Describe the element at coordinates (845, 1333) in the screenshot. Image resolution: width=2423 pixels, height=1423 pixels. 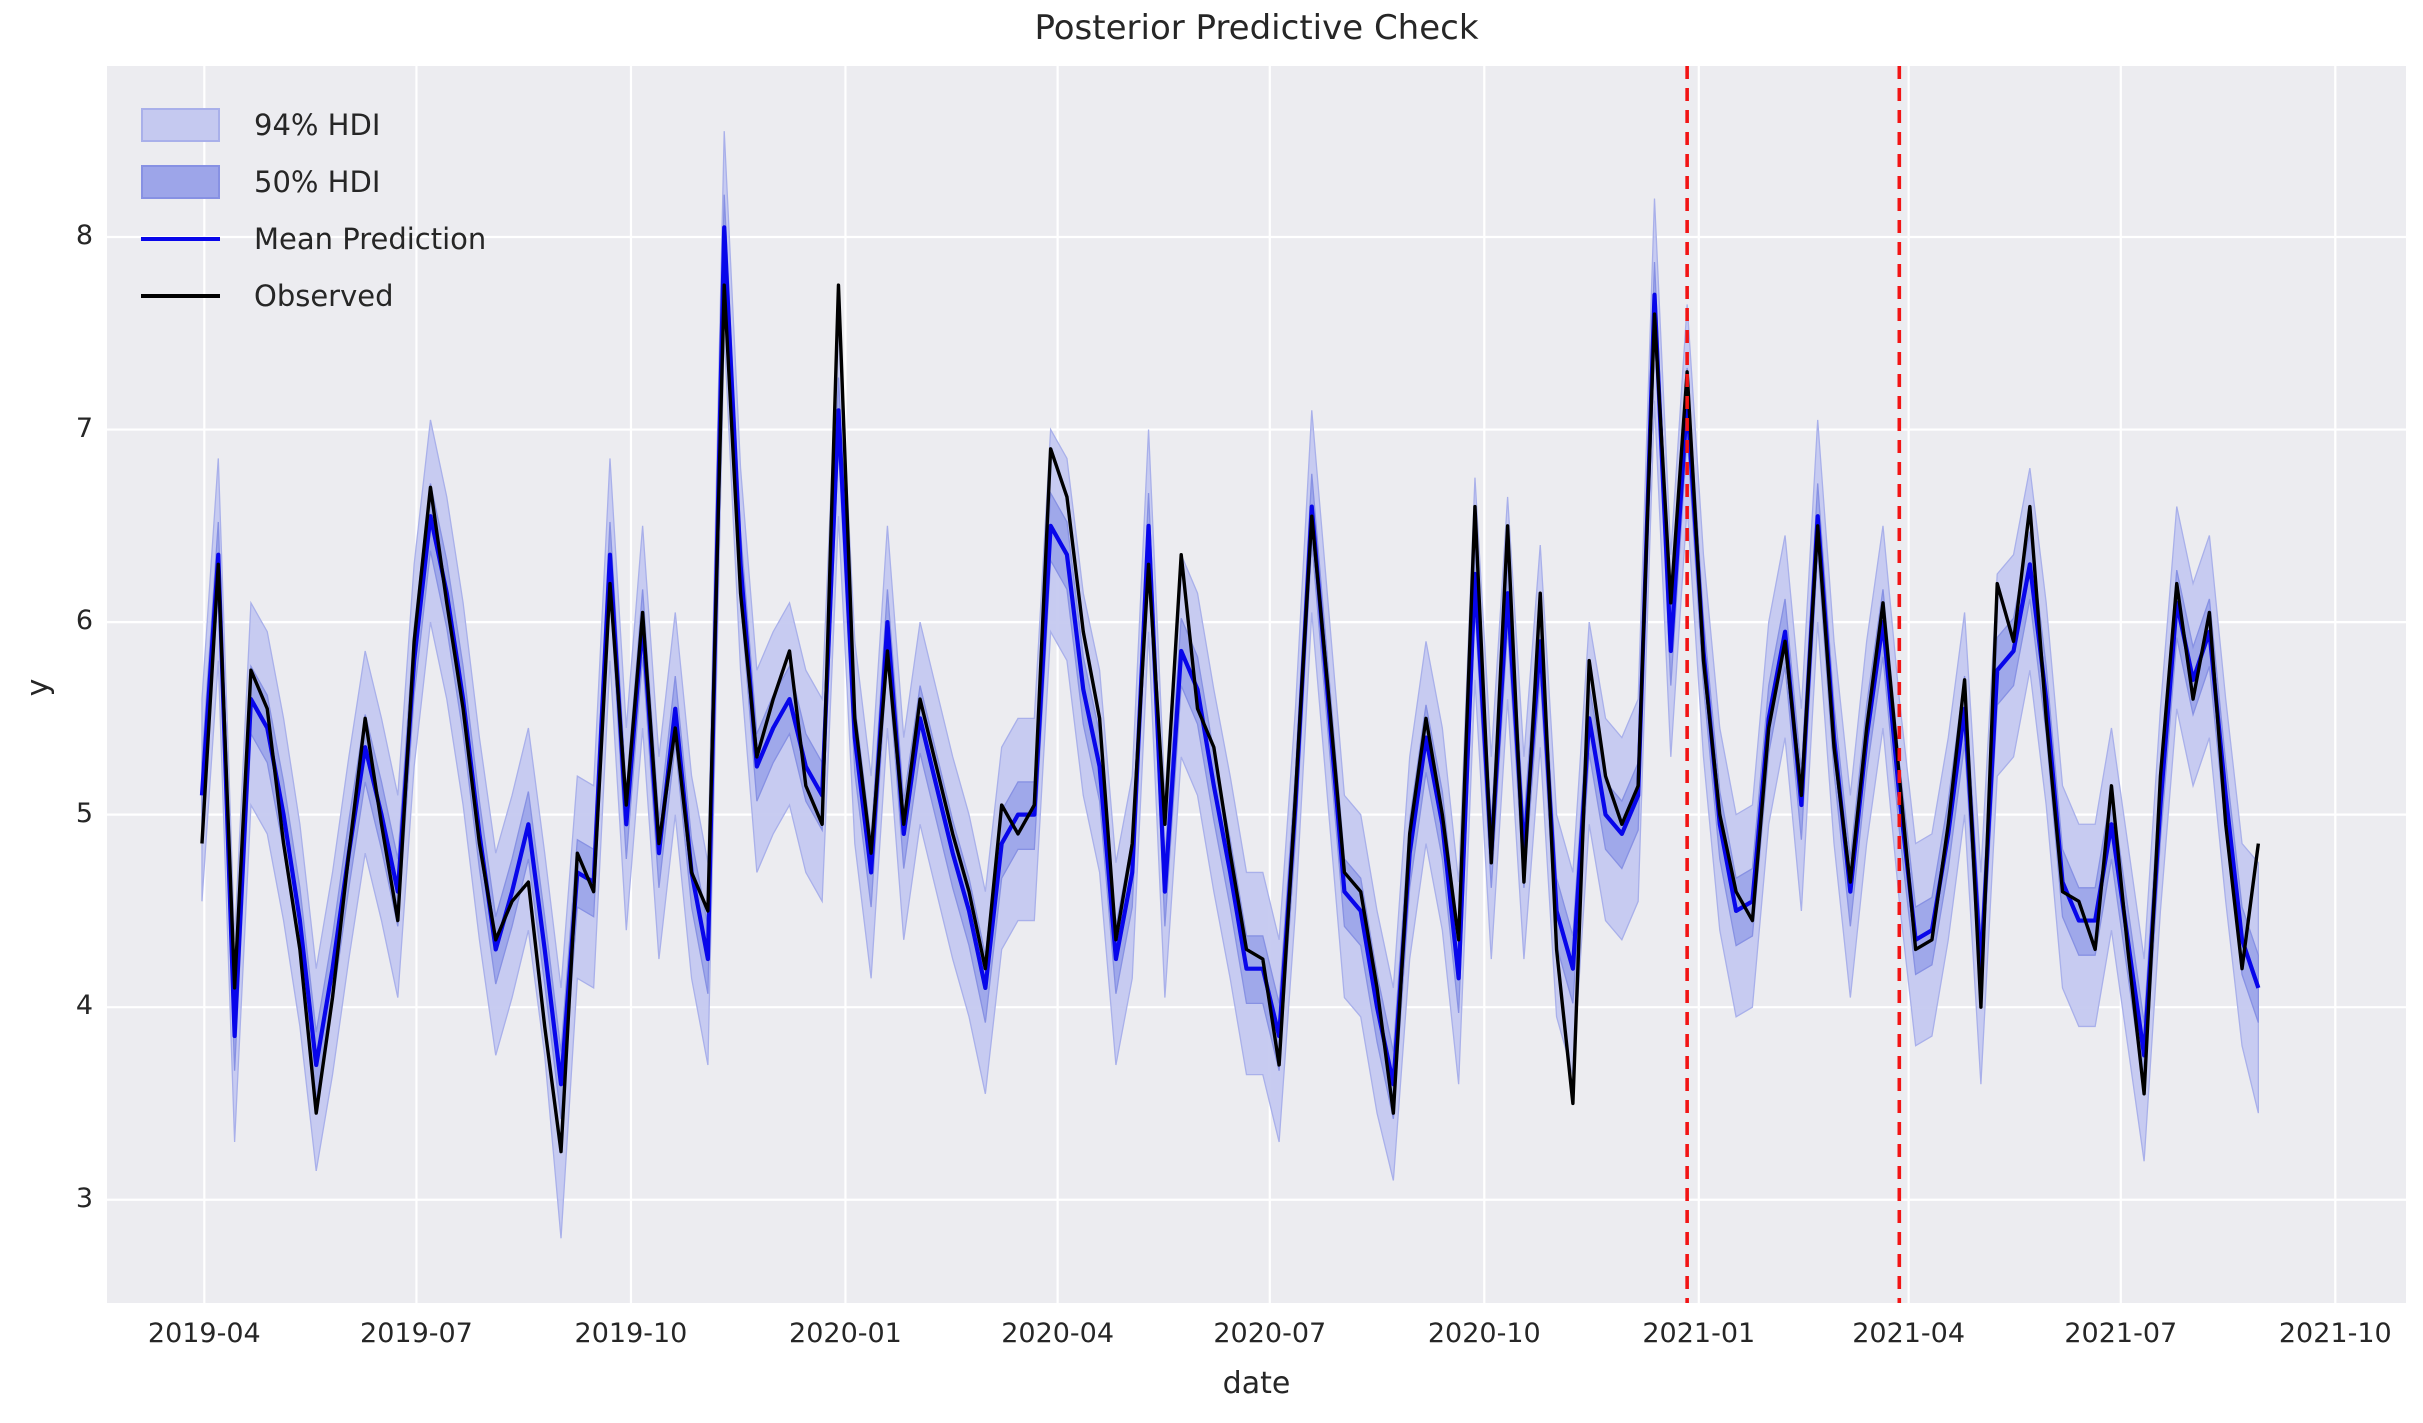
I see `x-tick-label: 2020-01` at that location.